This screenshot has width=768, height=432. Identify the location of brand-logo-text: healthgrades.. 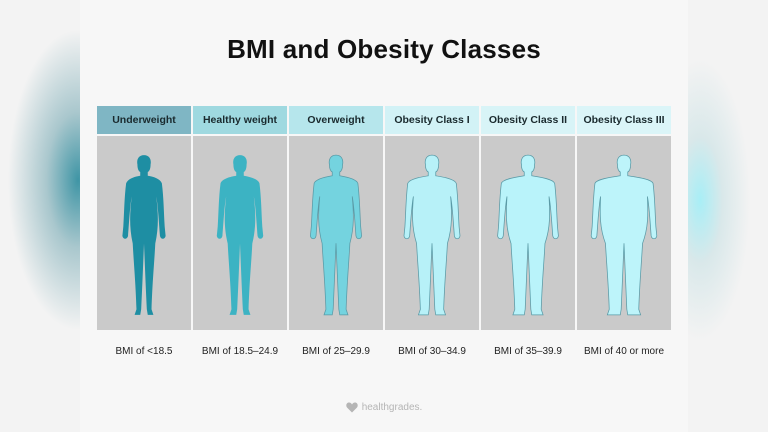
(392, 407).